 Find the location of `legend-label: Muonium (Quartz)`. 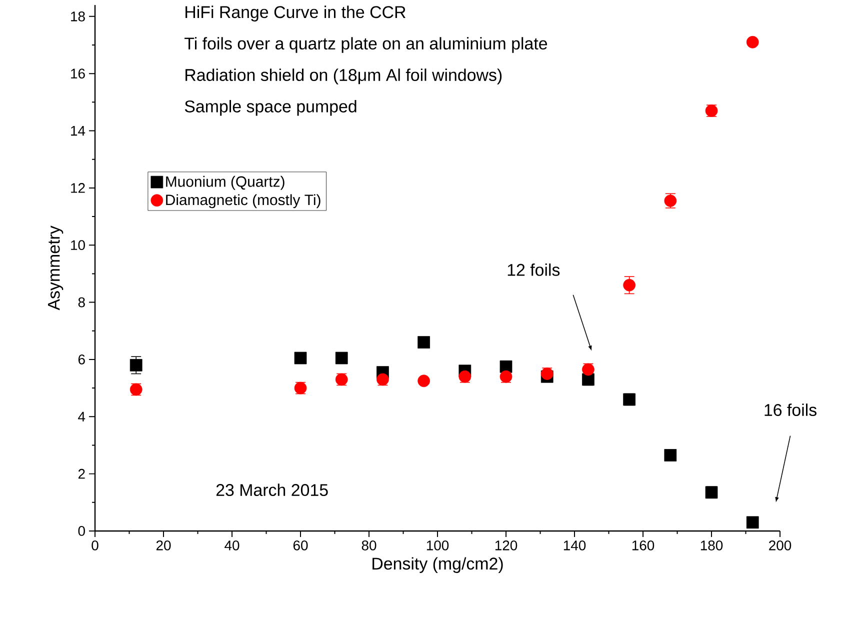

legend-label: Muonium (Quartz) is located at coordinates (225, 183).